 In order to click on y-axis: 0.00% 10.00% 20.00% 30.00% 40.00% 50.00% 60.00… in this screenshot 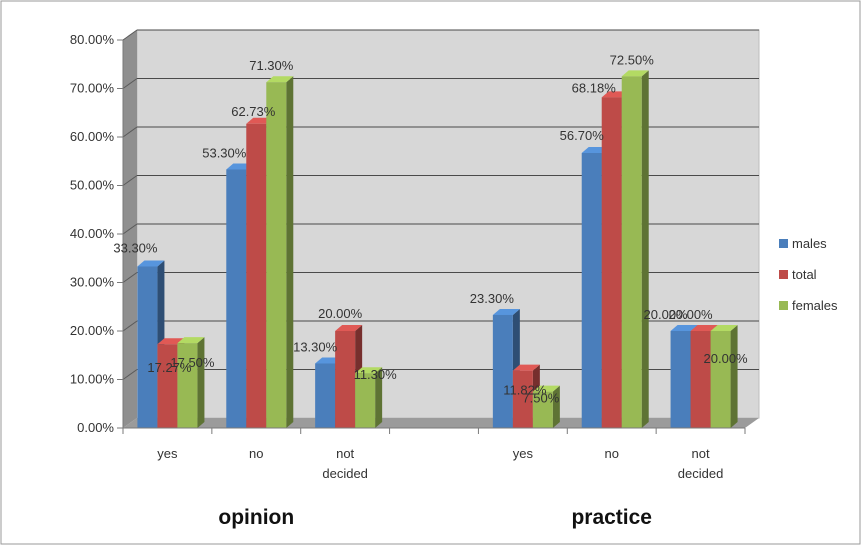, I will do `click(97, 233)`.